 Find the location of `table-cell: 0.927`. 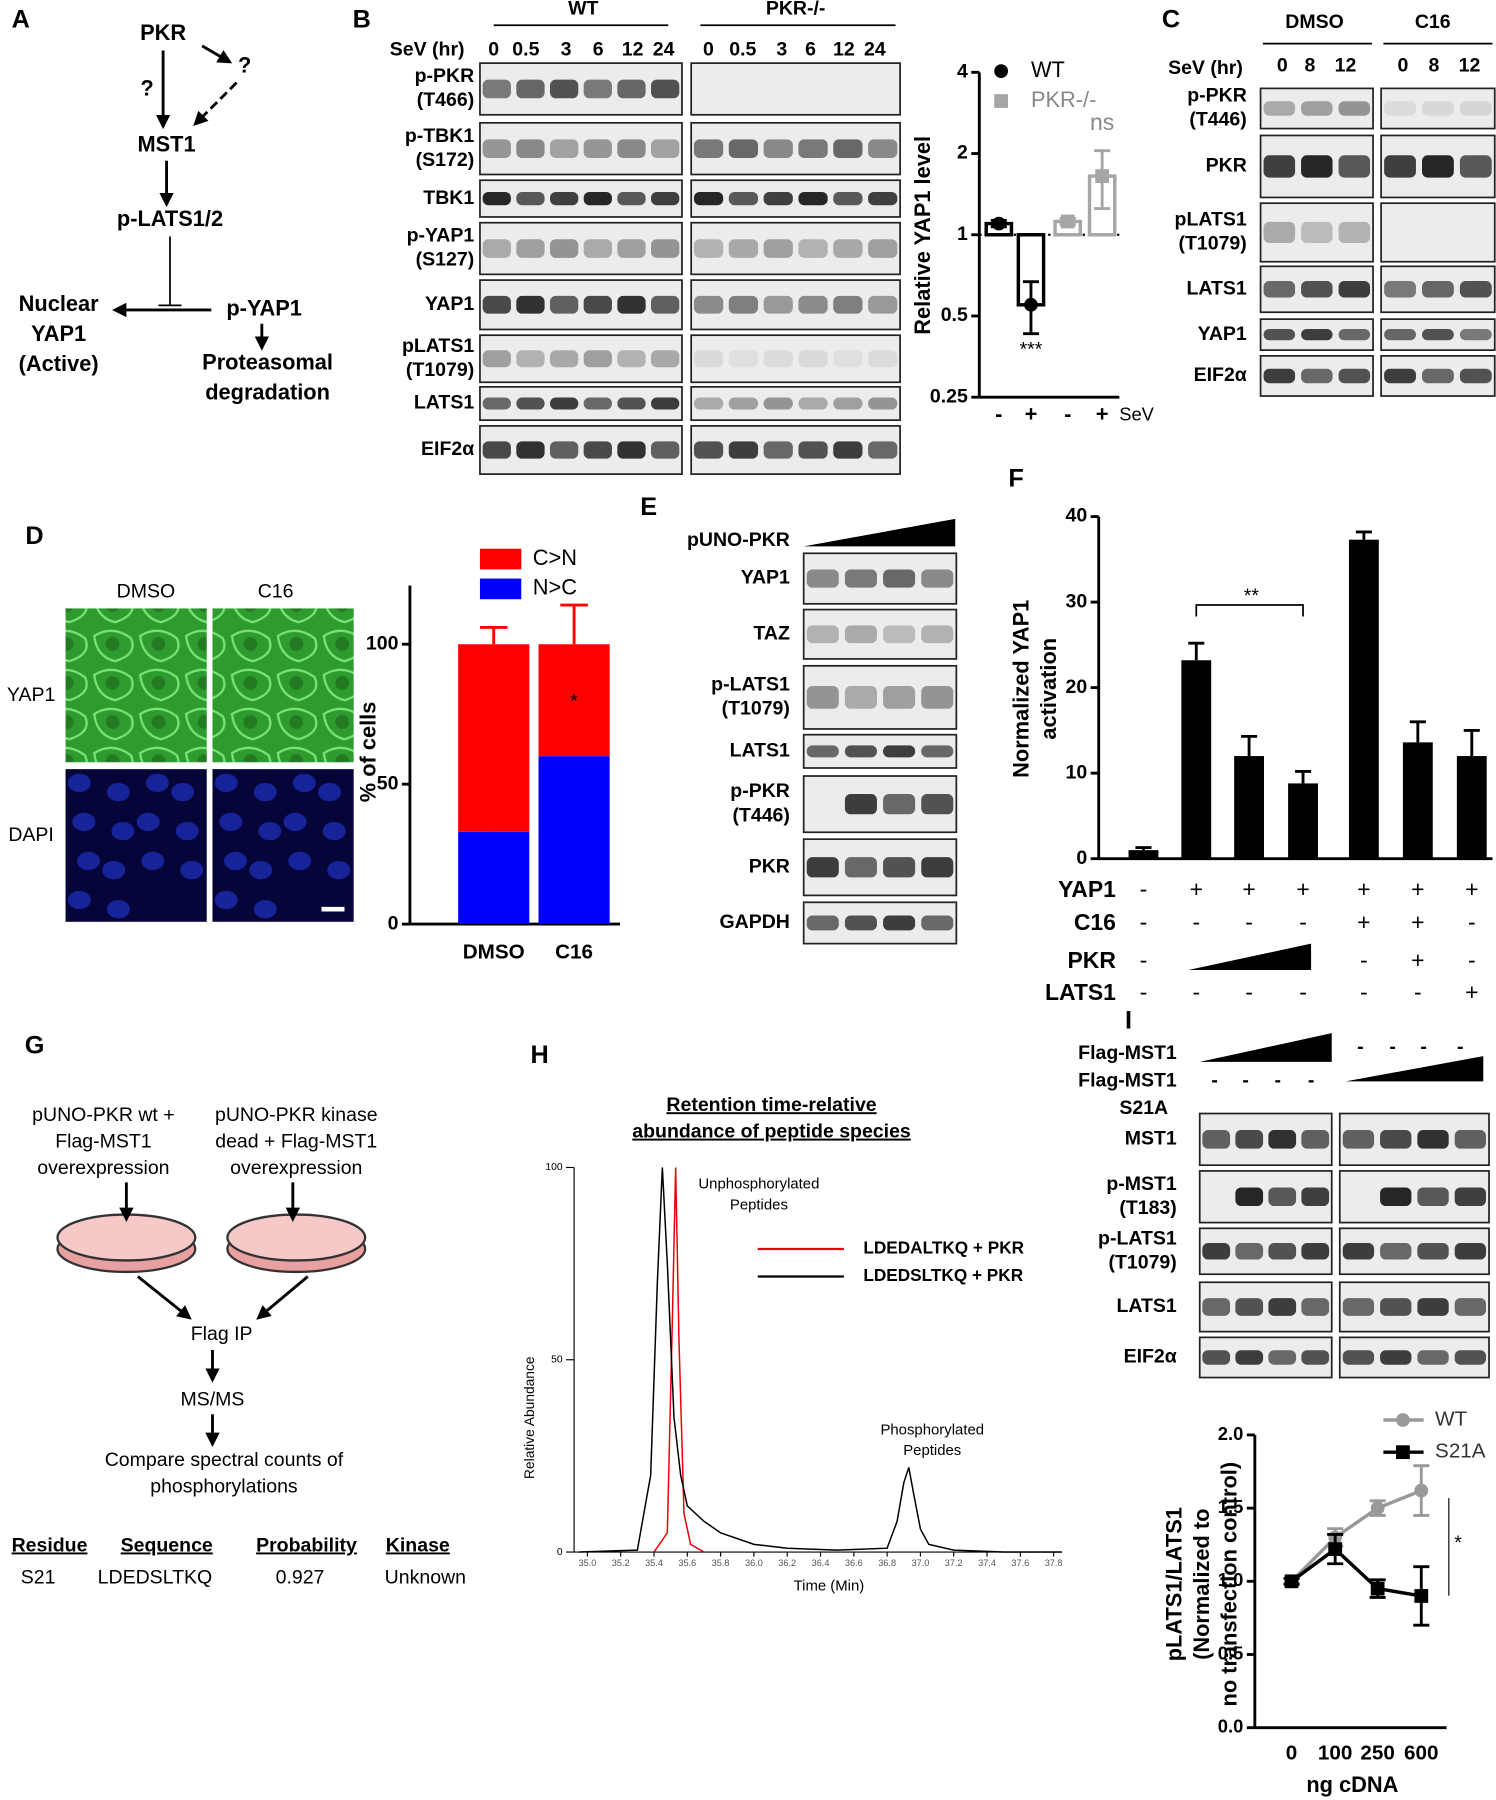

table-cell: 0.927 is located at coordinates (300, 1578).